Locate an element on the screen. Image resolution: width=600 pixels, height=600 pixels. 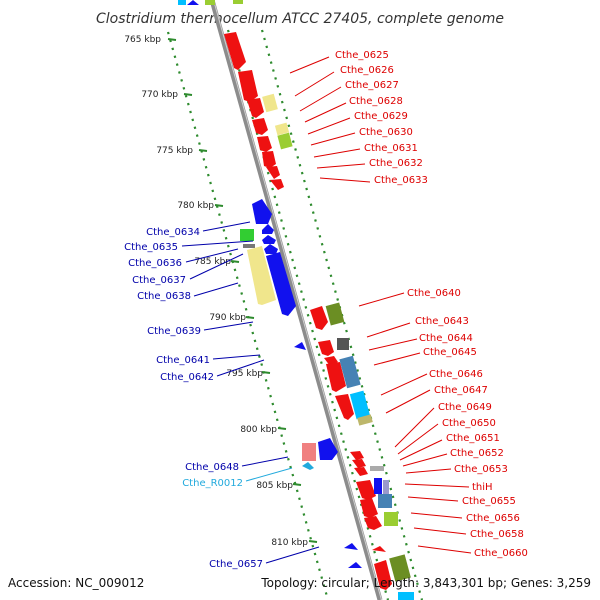
gene-label-cthe-0632: Cthe_0632 is located at coordinates (396, 163).